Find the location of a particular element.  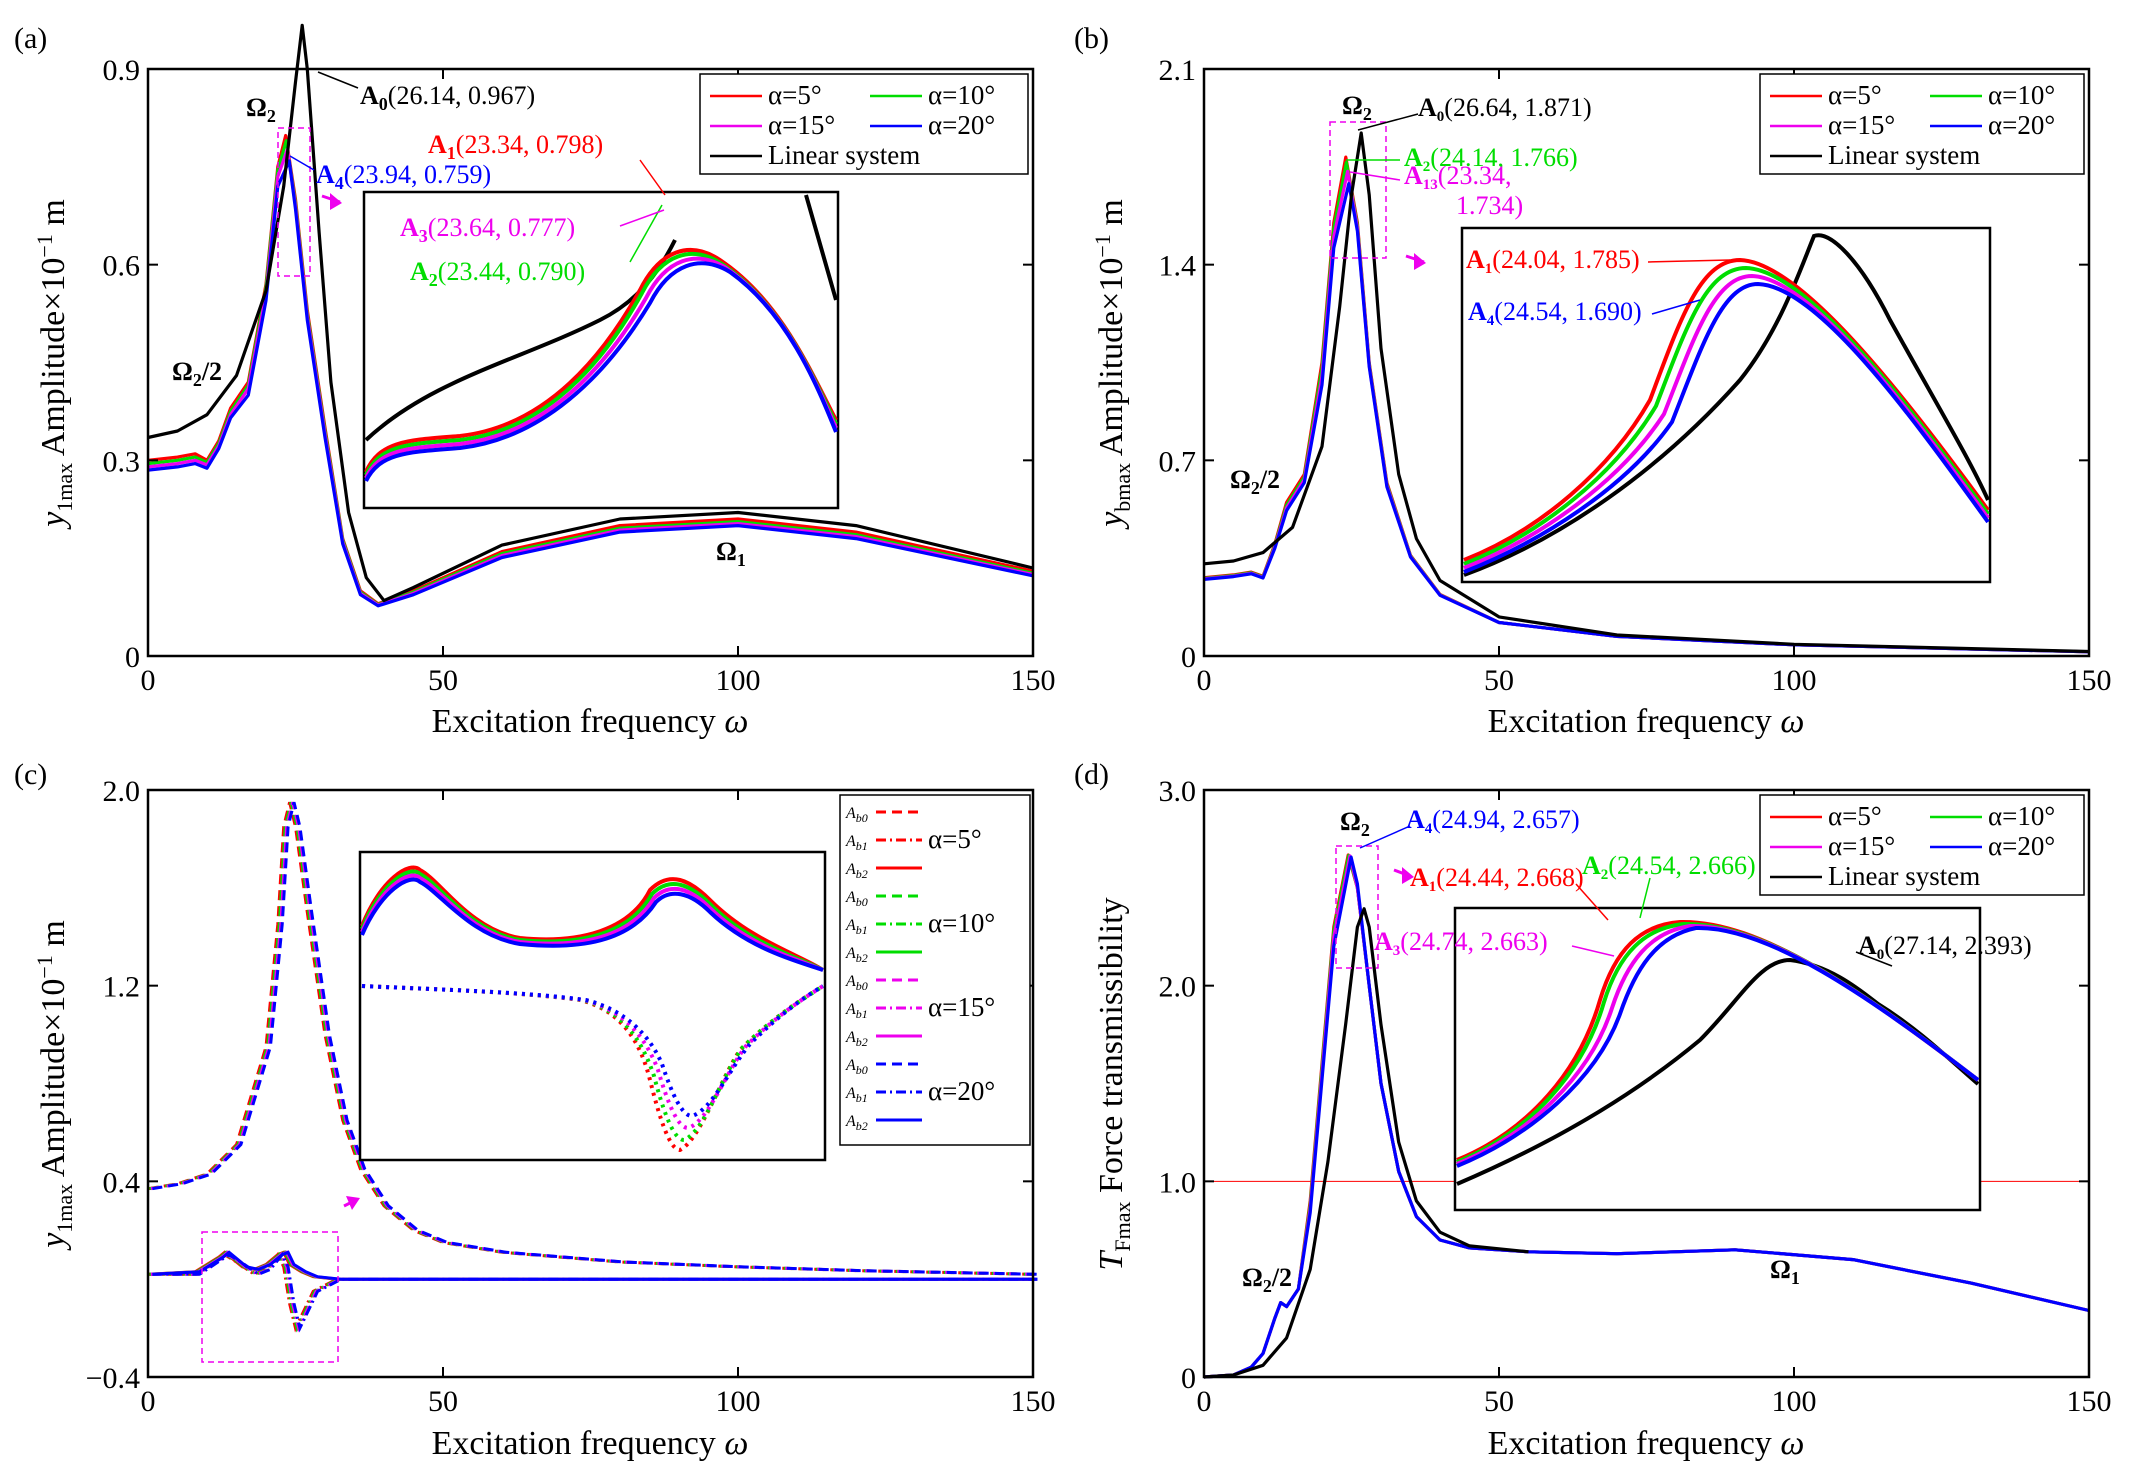

panel-d-tag: (d) is located at coordinates (1091, 774).